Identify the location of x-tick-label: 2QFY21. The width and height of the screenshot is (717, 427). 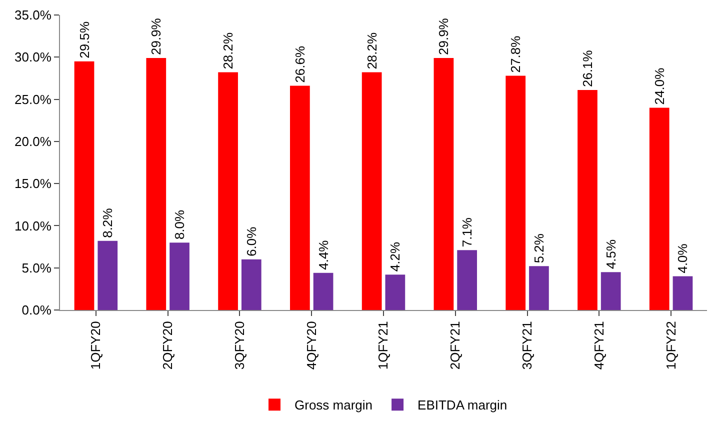
(455, 345).